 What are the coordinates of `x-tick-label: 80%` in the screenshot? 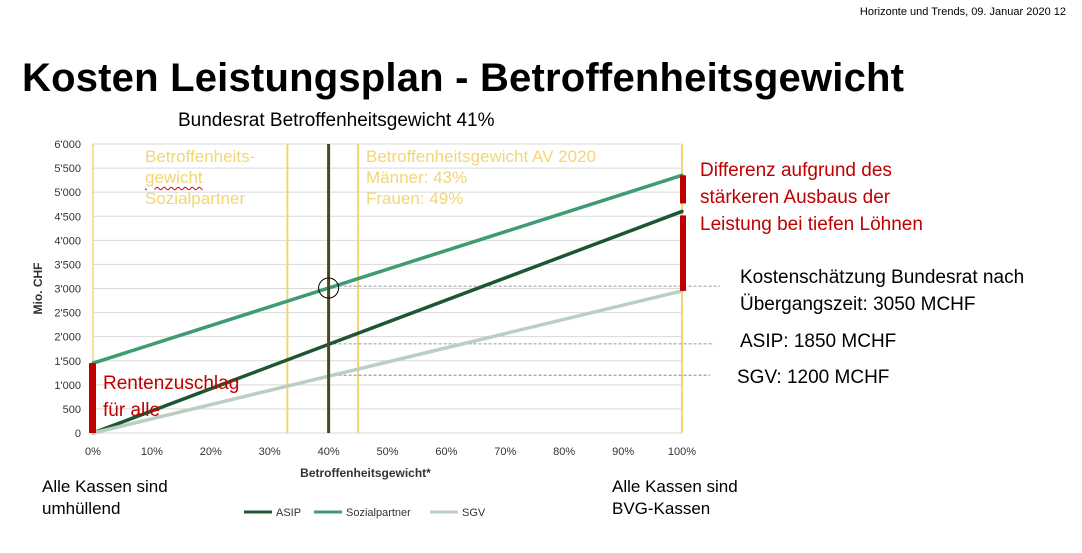 It's located at (564, 452).